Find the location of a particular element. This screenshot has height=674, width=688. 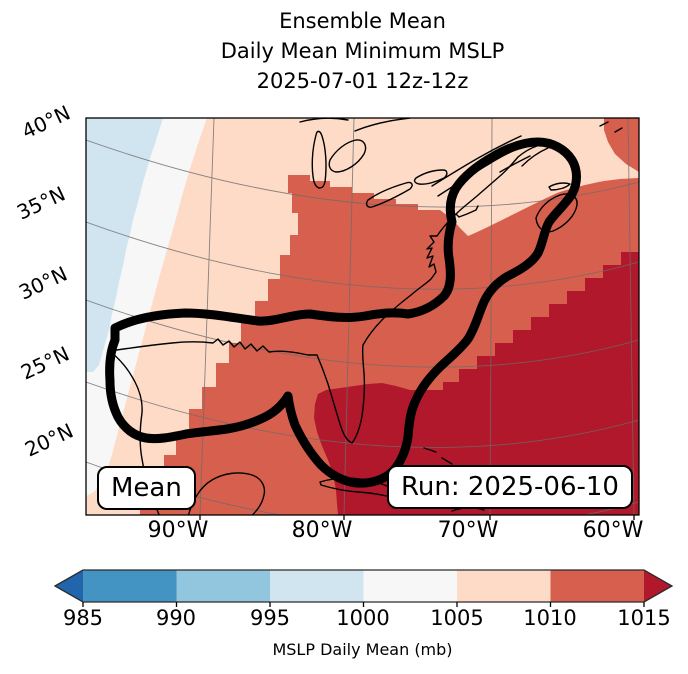

colorbar-tick-1000: 1000 is located at coordinates (363, 618).